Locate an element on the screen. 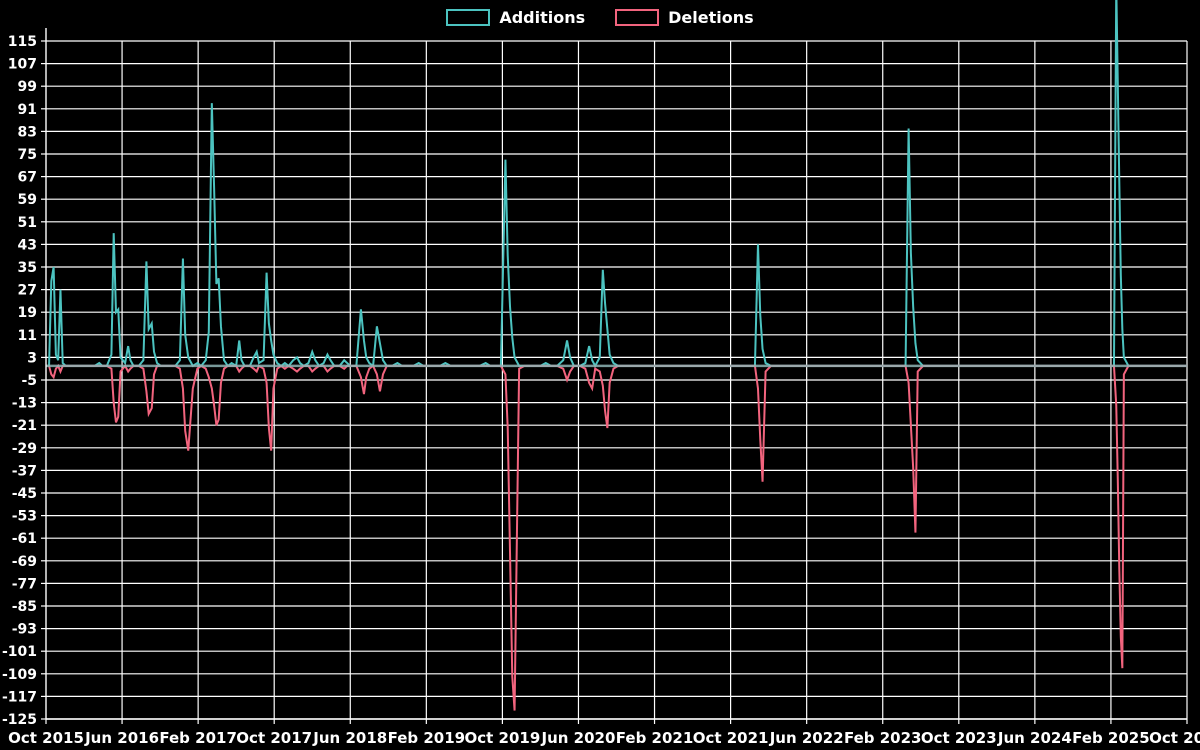  y-tick-label: -45 is located at coordinates (24, 494).